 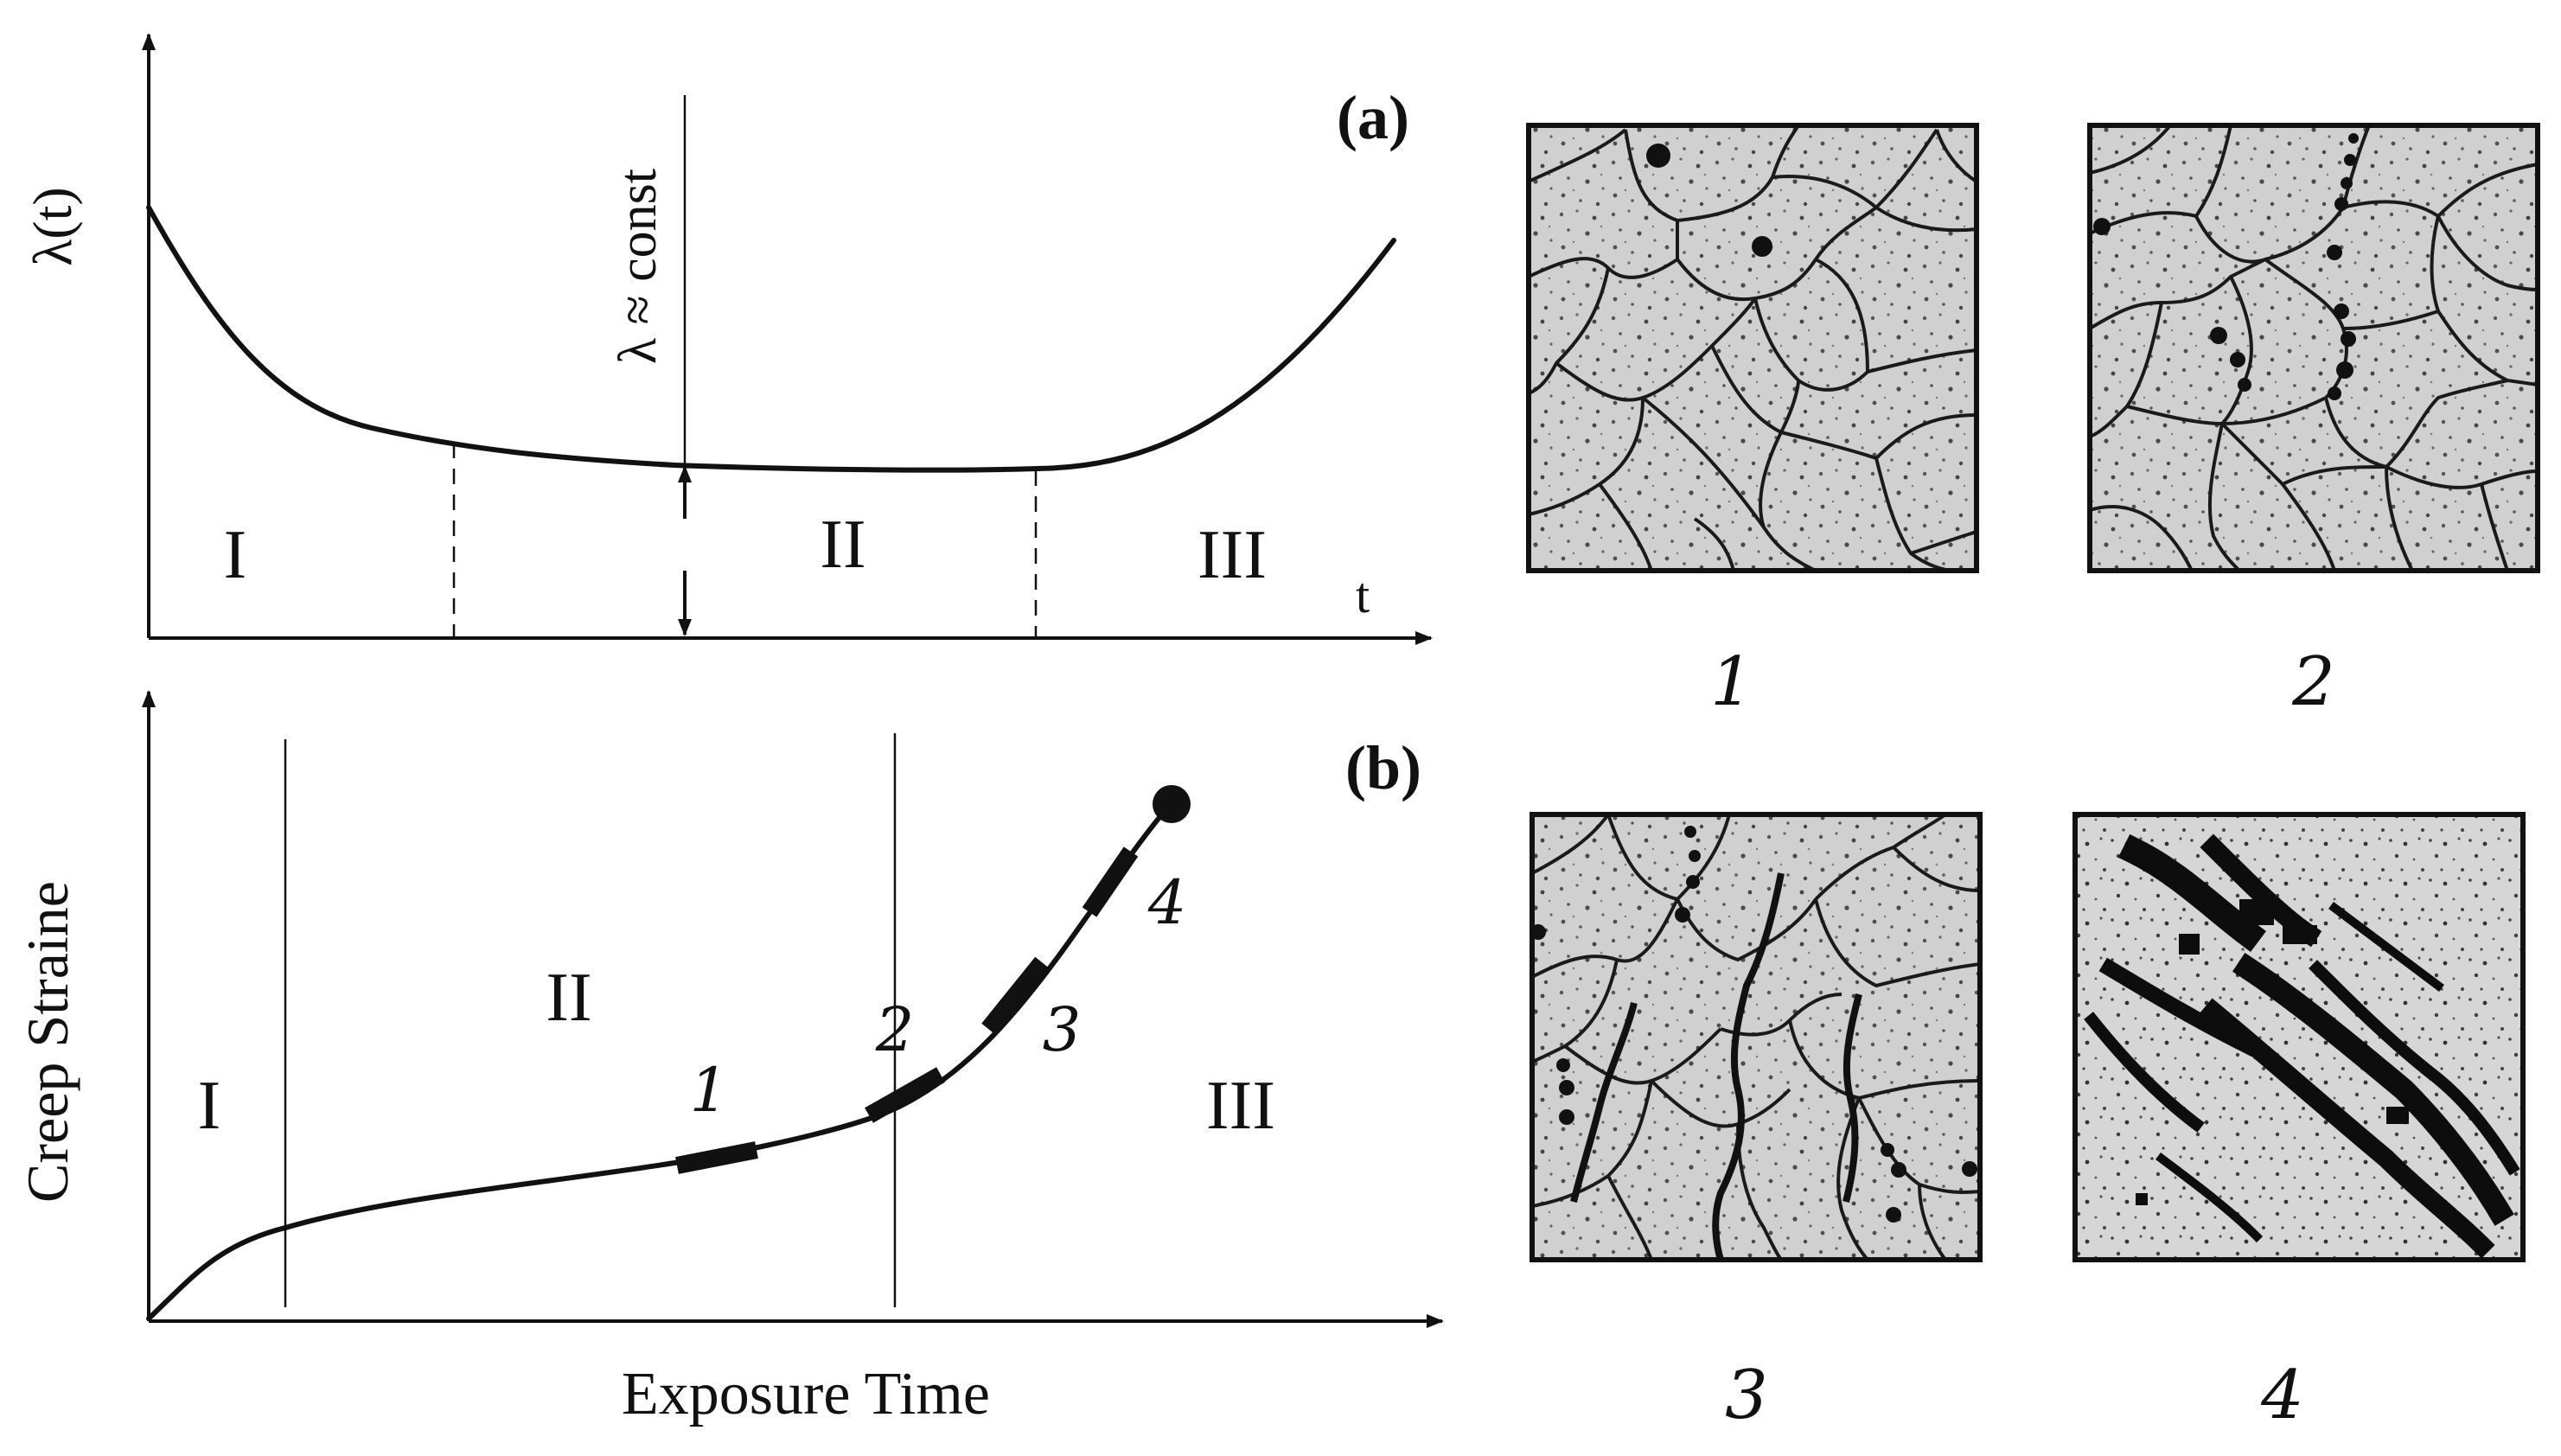 I want to click on micrograph-label-2: 2, so click(x=2313, y=682).